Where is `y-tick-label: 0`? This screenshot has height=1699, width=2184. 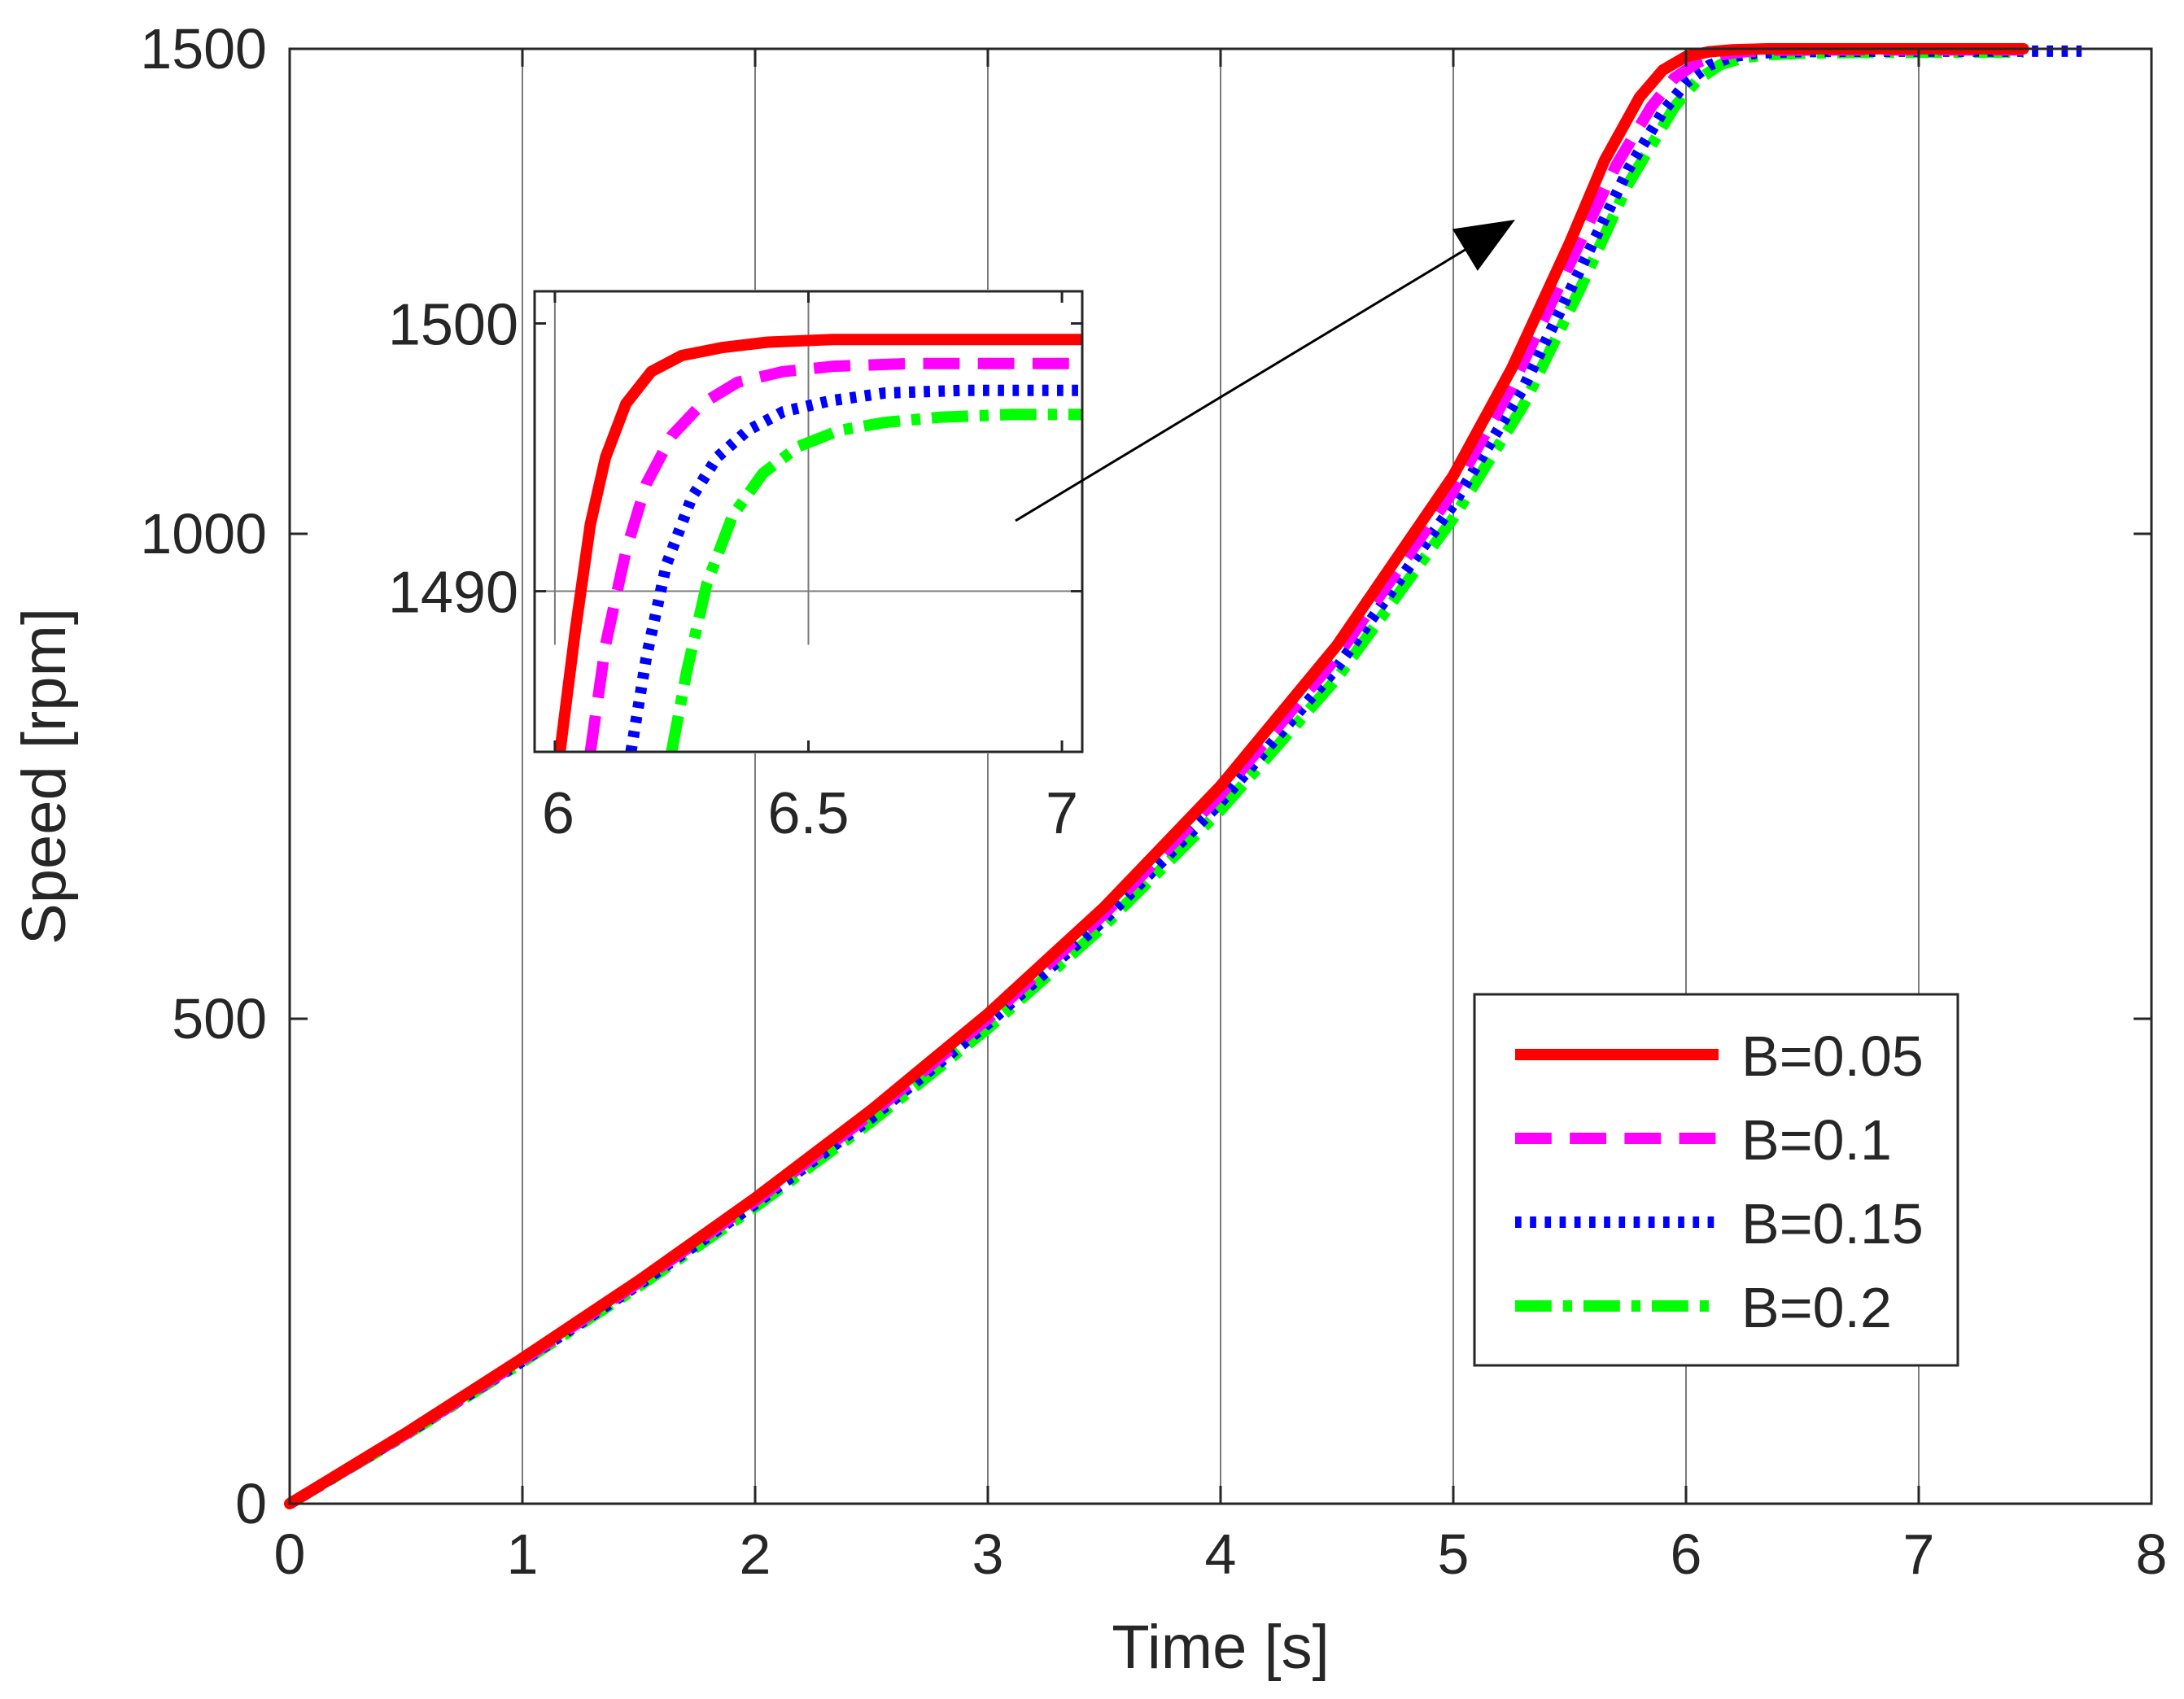 y-tick-label: 0 is located at coordinates (251, 1504).